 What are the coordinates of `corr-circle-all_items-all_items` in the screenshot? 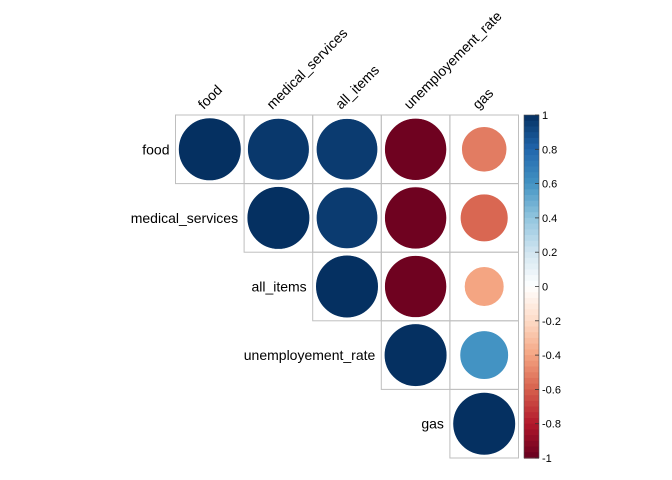 It's located at (347, 286).